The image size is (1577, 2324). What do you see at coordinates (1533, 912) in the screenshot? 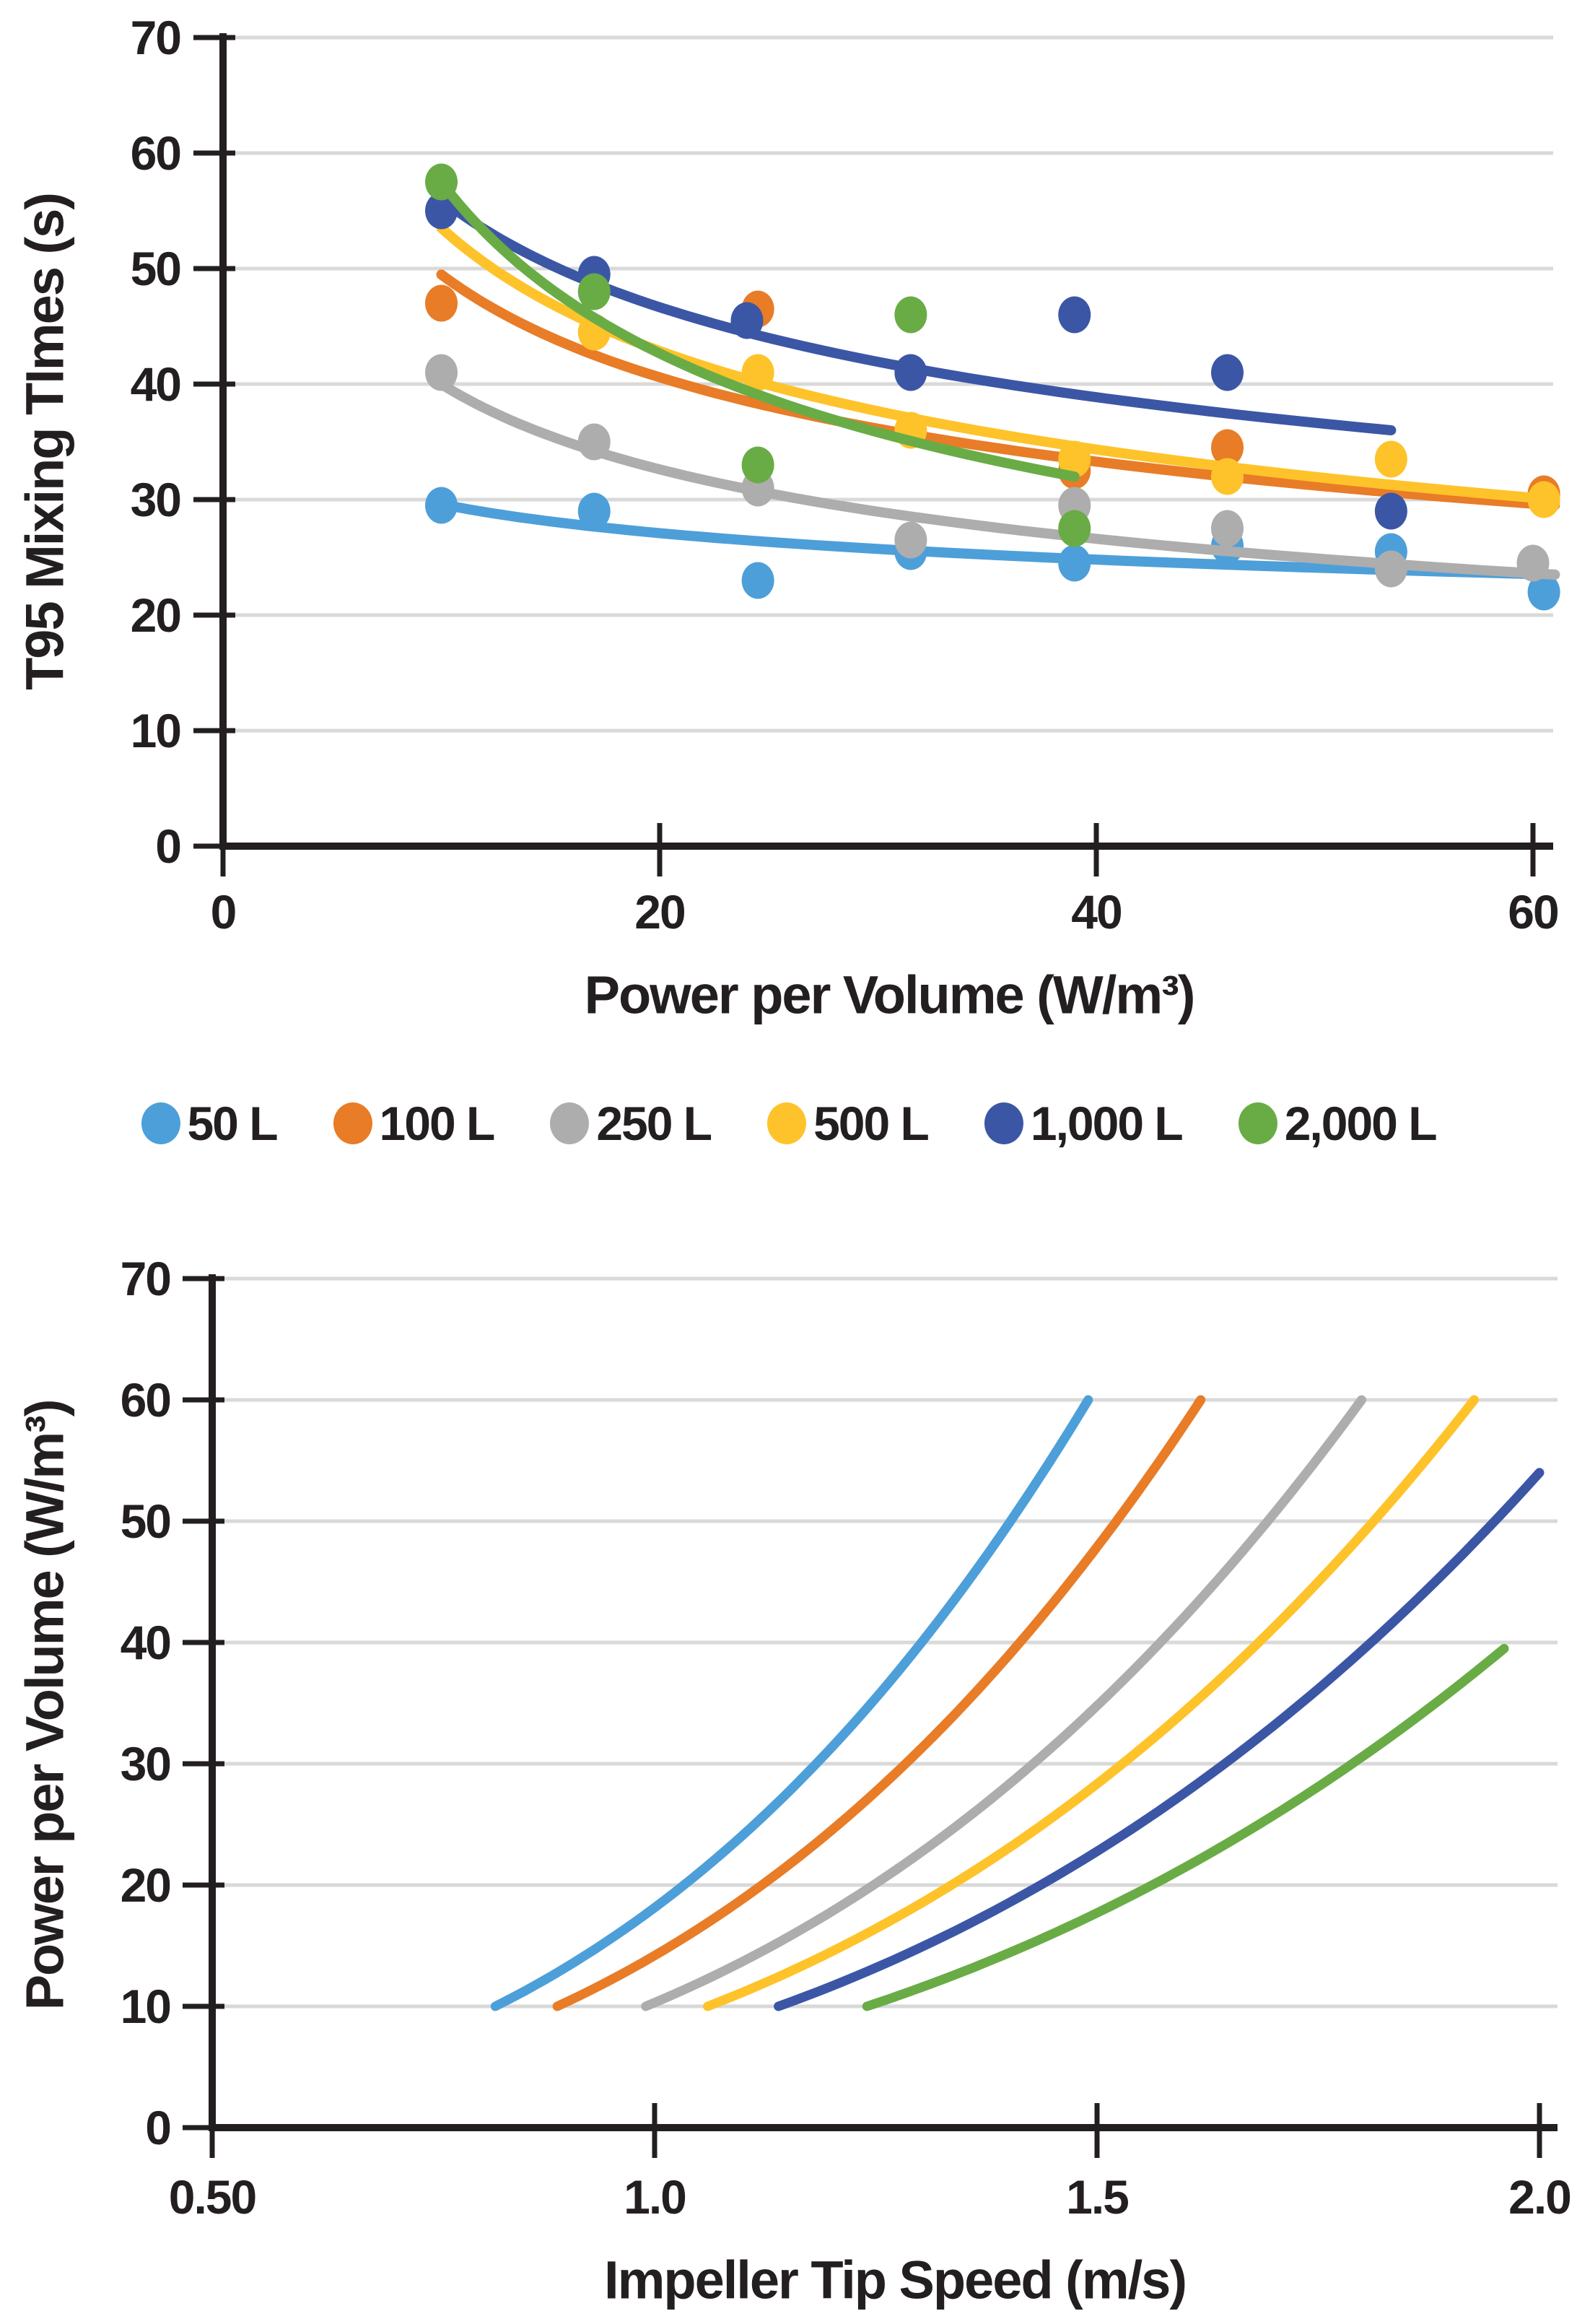
I see `x-tick-label: 60` at bounding box center [1533, 912].